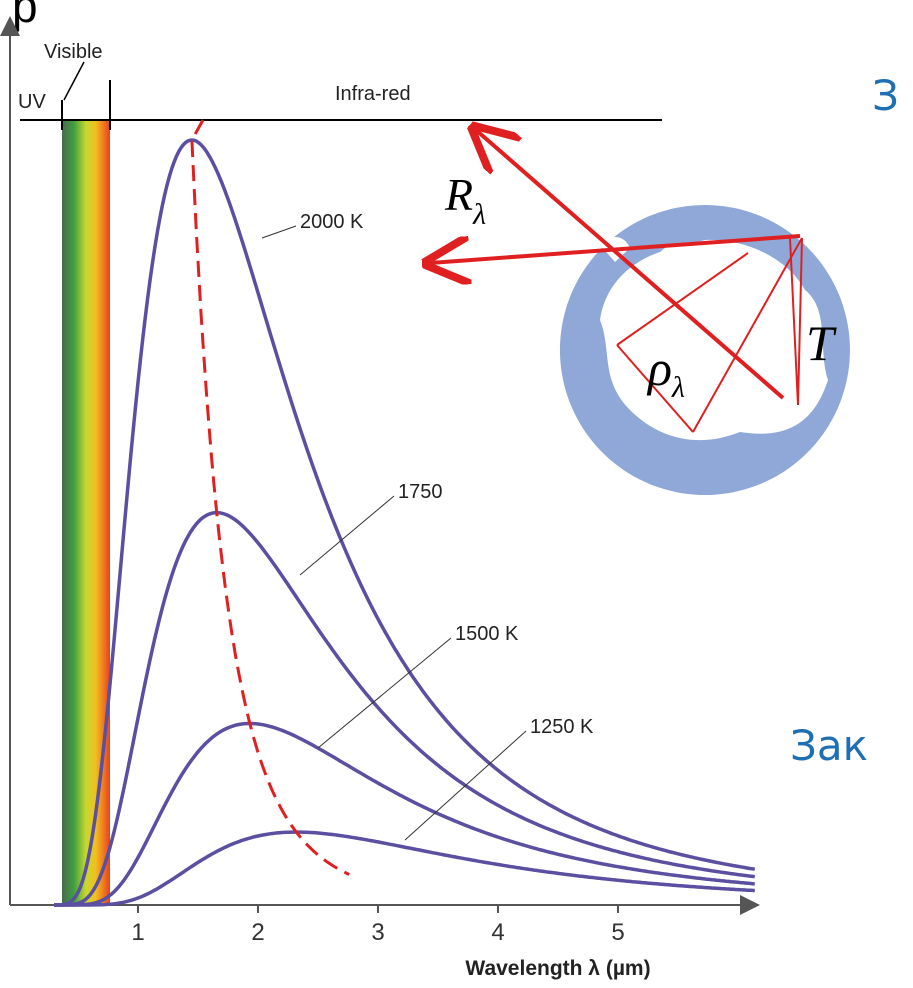  I want to click on cavity, so click(704, 350).